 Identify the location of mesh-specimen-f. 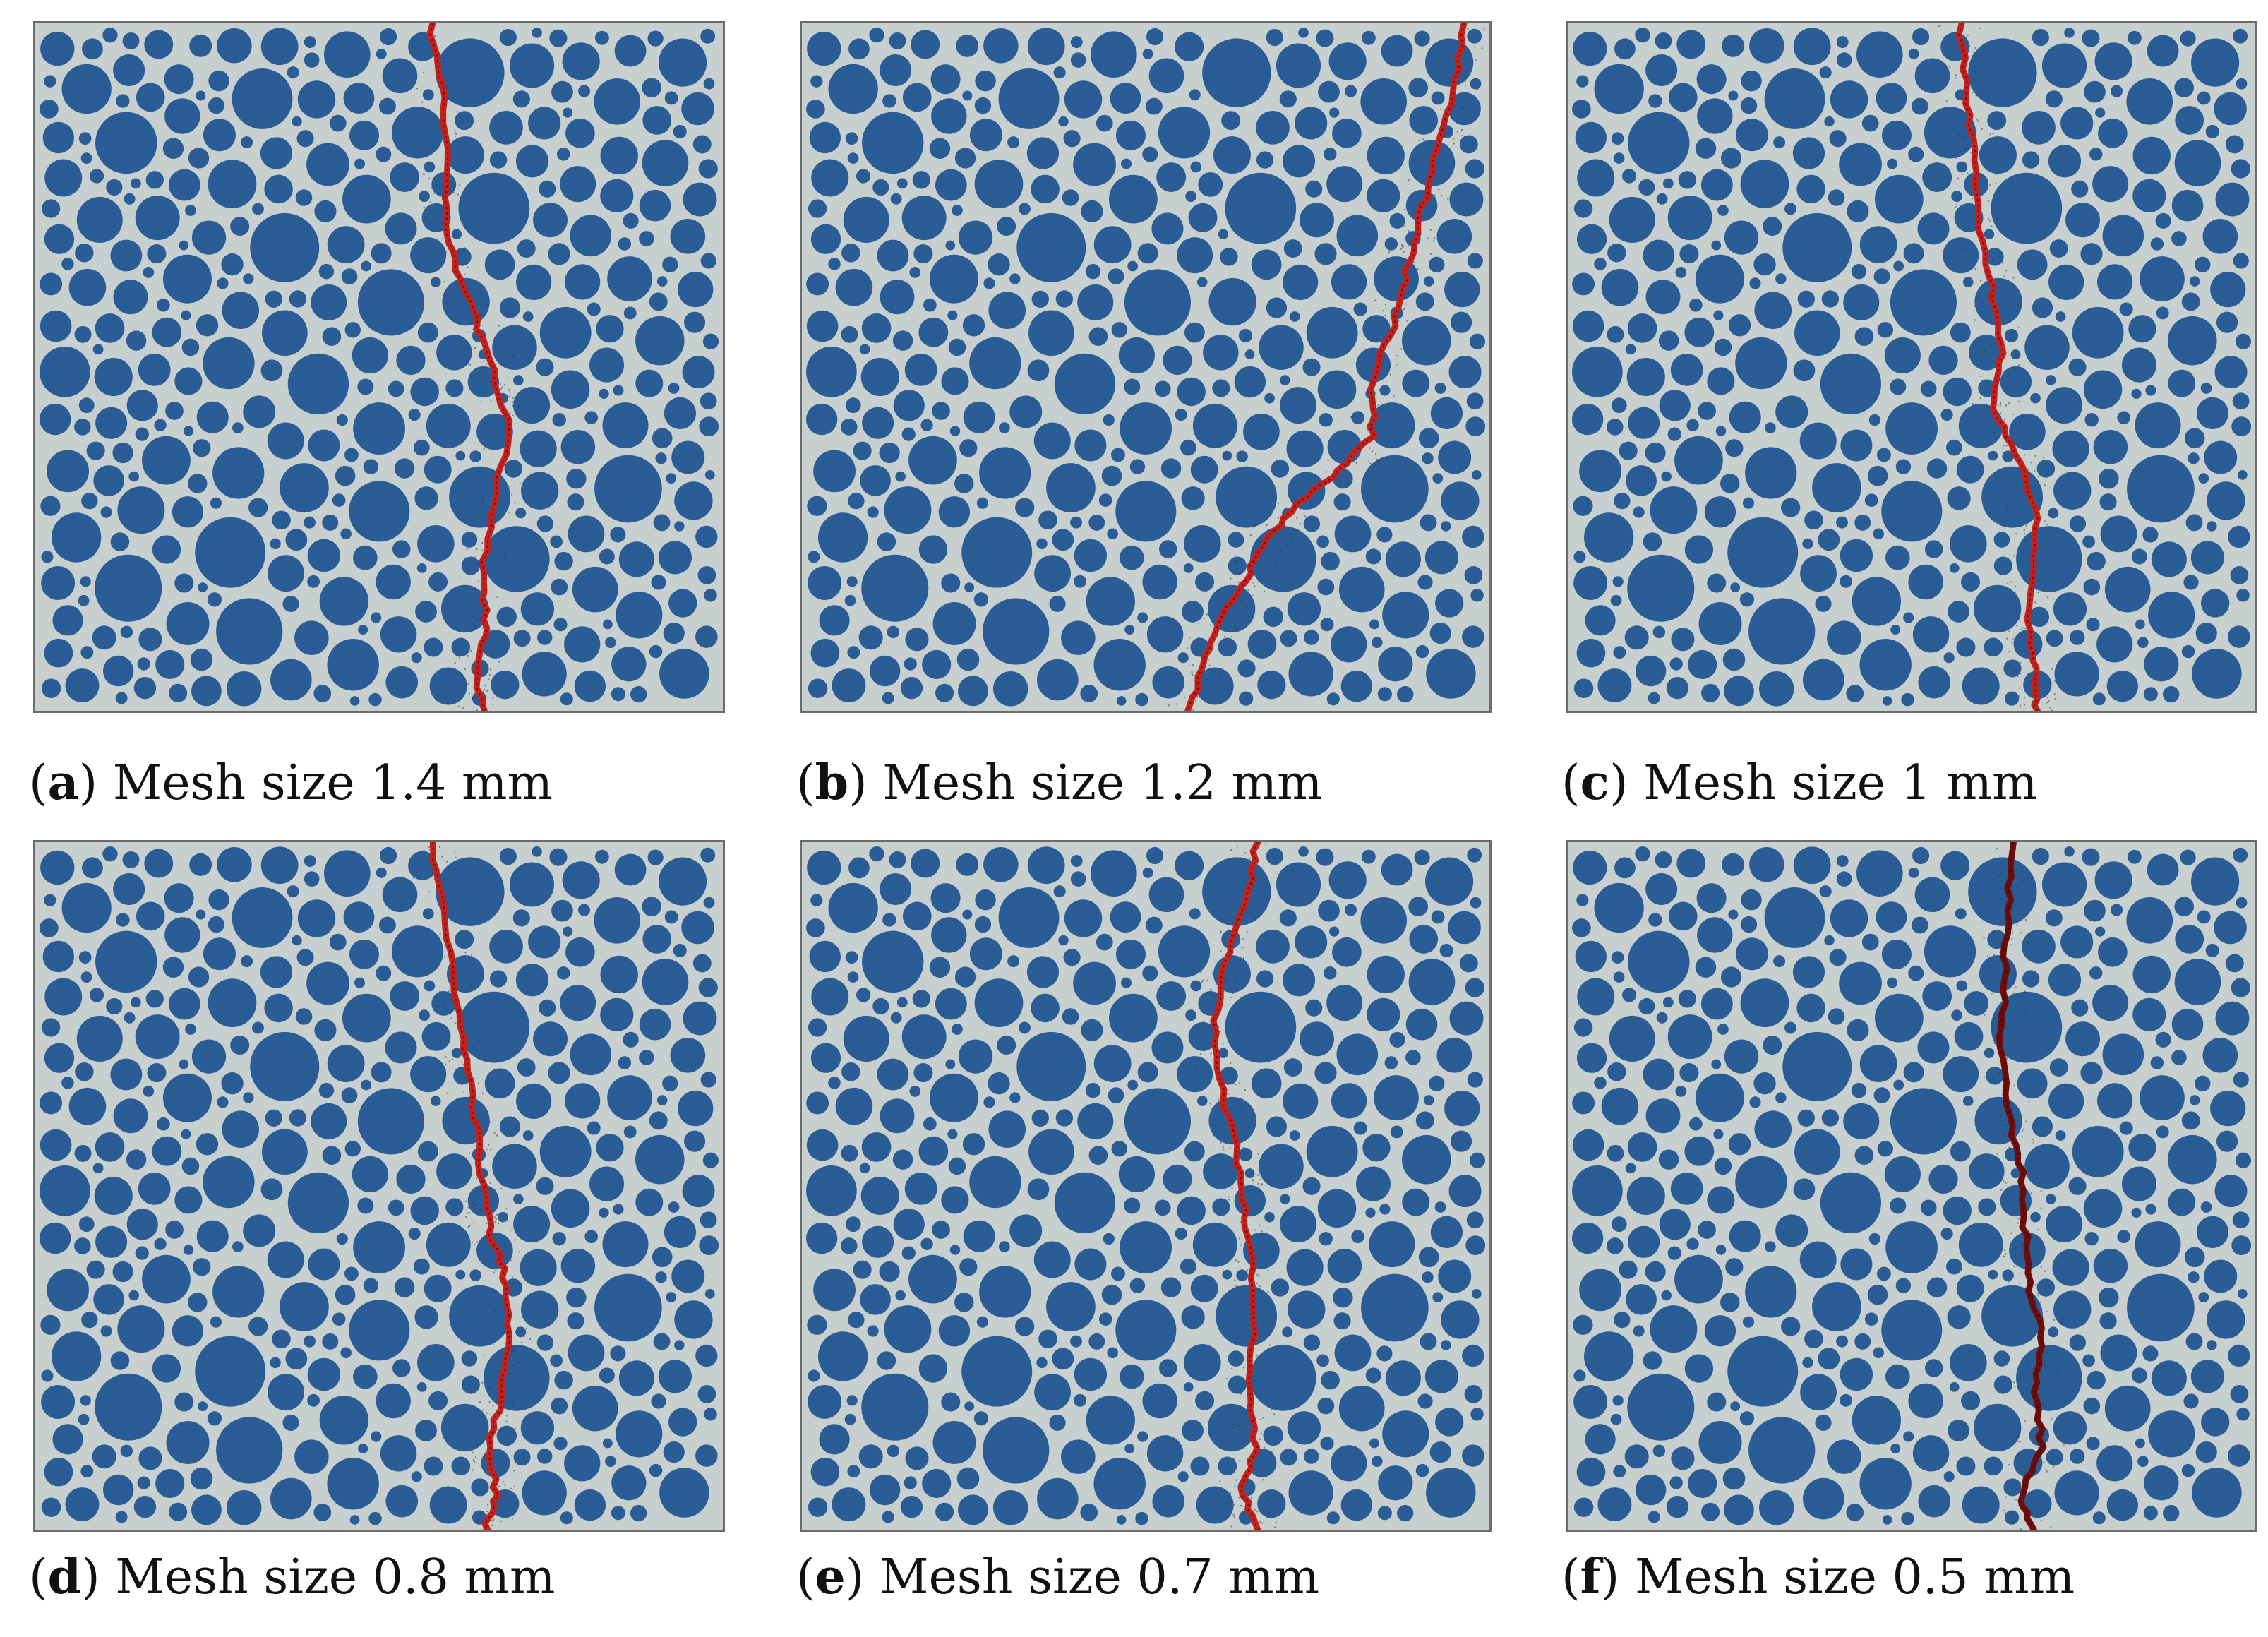
(1912, 1186).